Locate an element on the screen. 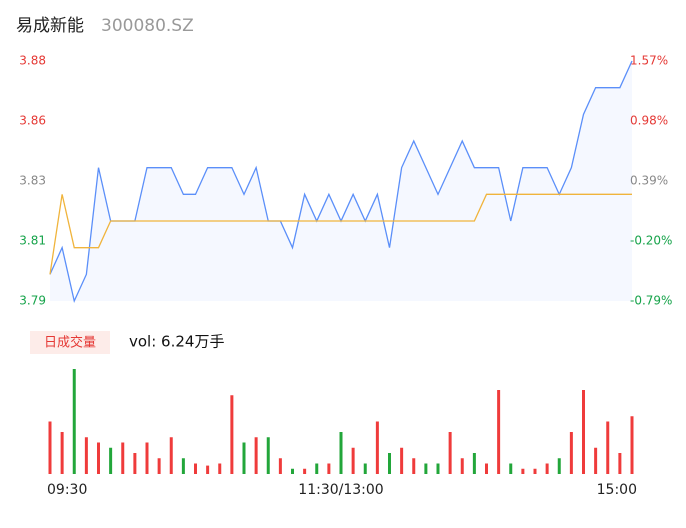 This screenshot has width=686, height=528. legend-box is located at coordinates (70, 342).